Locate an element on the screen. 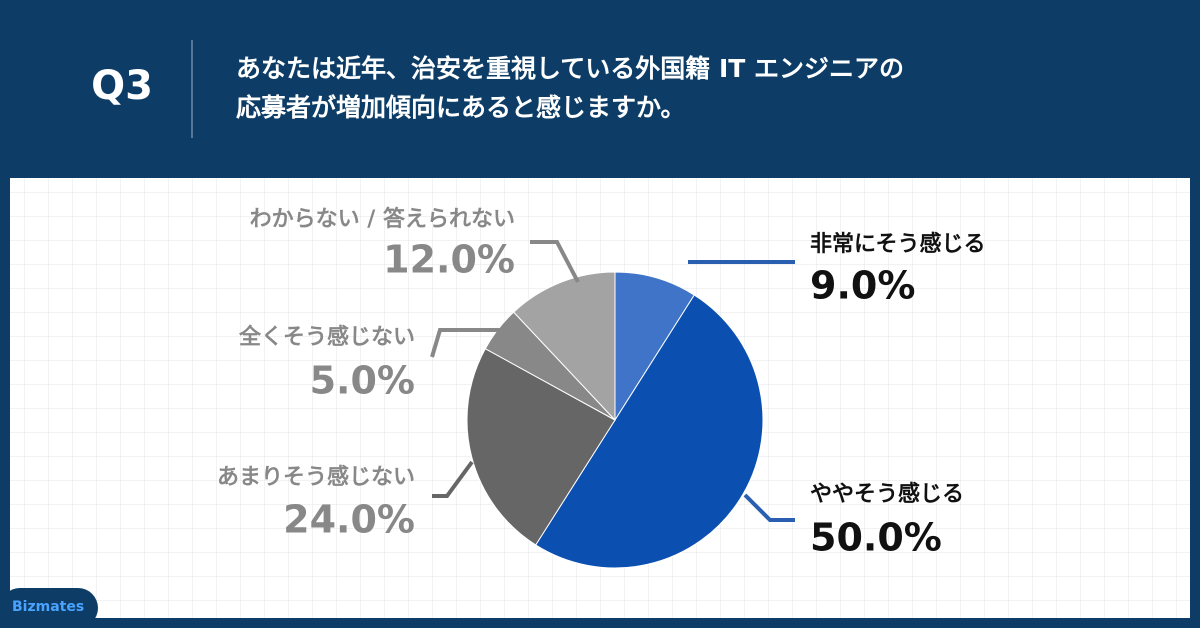  slice-label: 非常にそう感じる is located at coordinates (898, 244).